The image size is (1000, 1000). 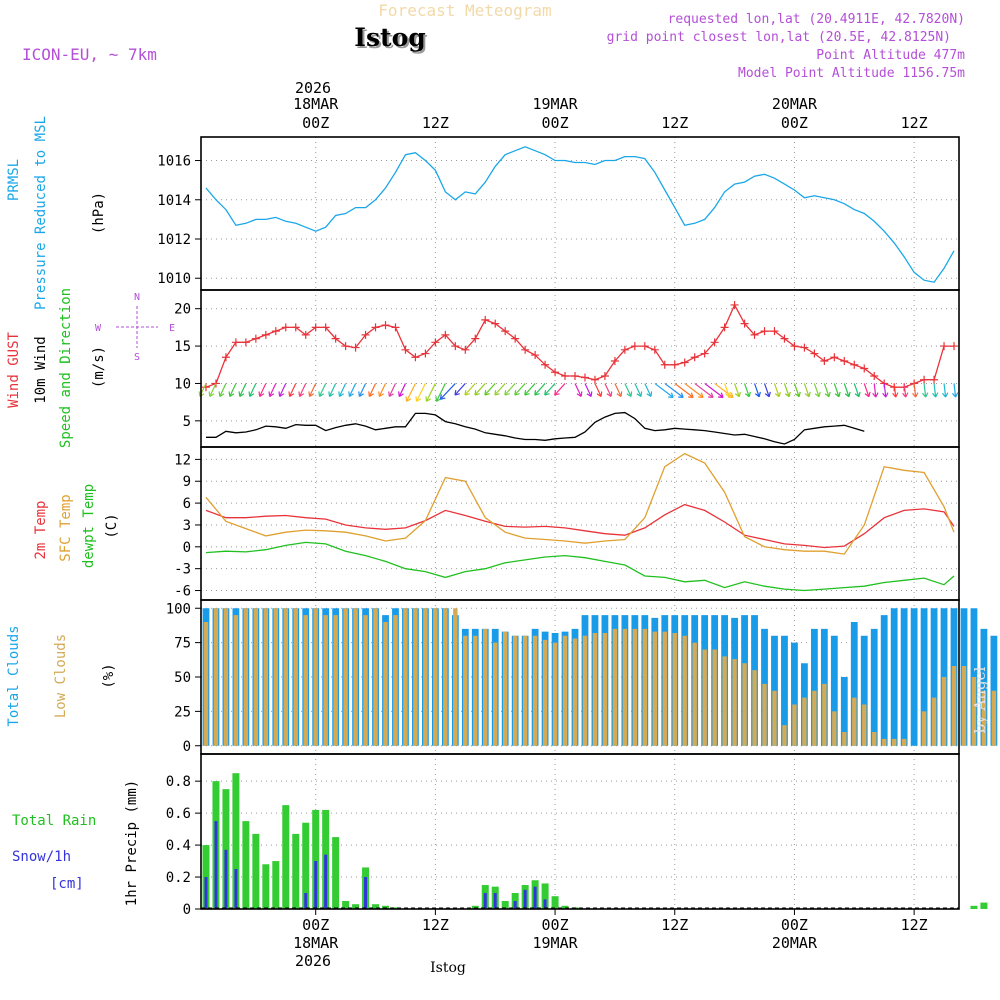 What do you see at coordinates (182, 384) in the screenshot?
I see `y-tick-label: 10` at bounding box center [182, 384].